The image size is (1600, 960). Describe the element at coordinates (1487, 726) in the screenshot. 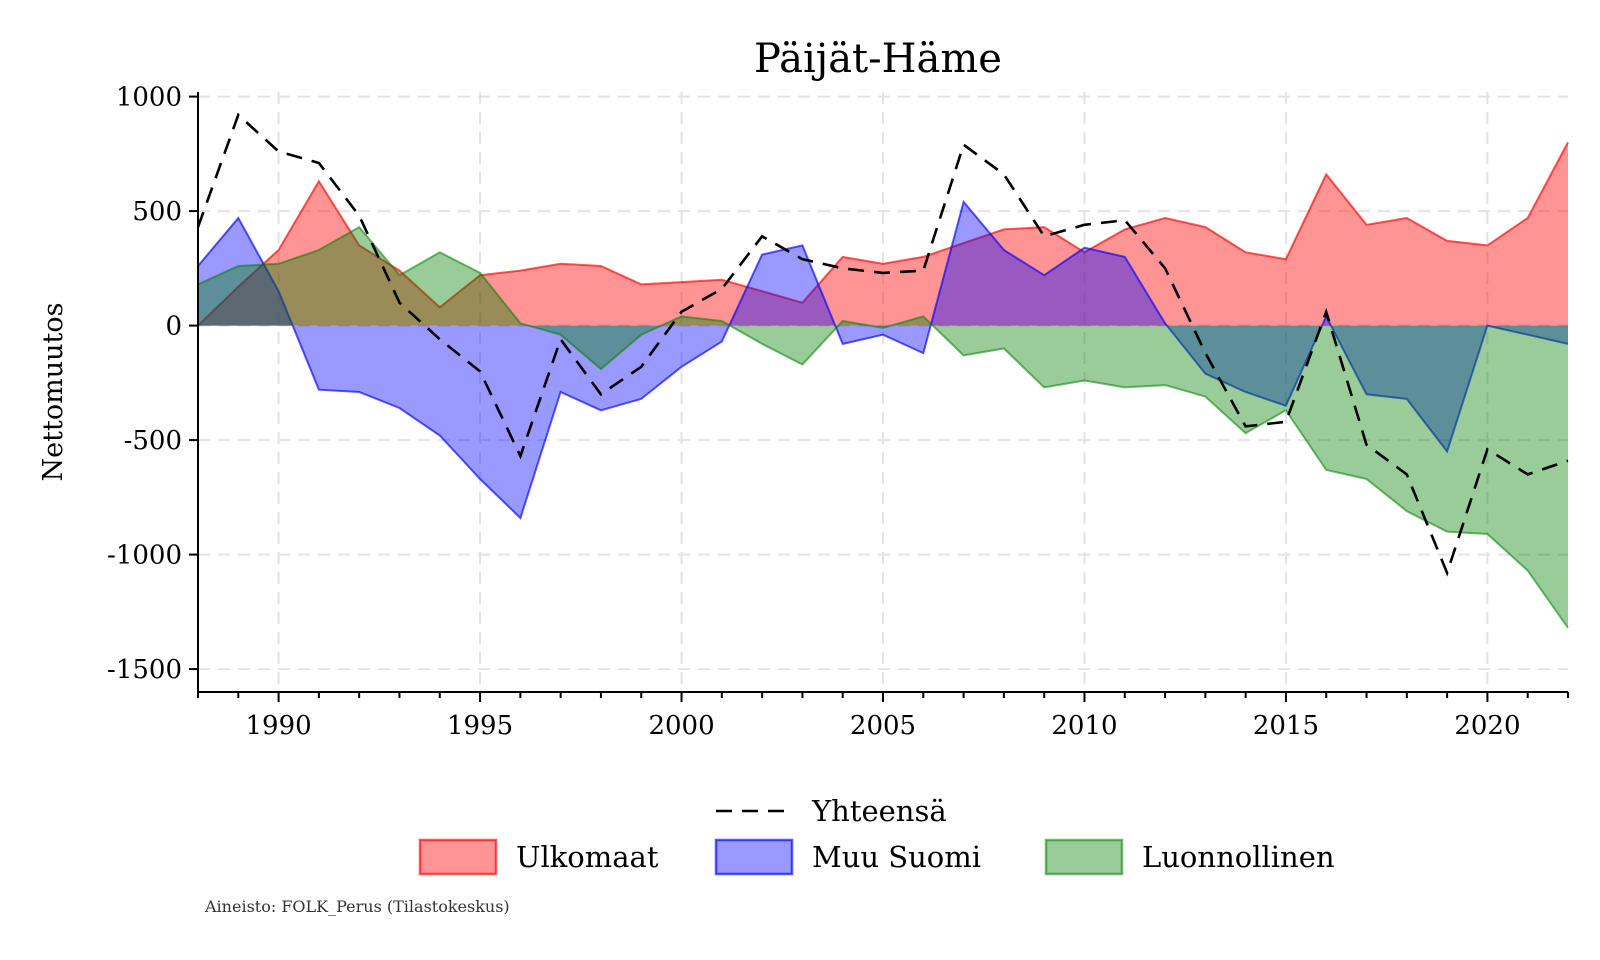

I see `x-tick-label: 2020` at that location.